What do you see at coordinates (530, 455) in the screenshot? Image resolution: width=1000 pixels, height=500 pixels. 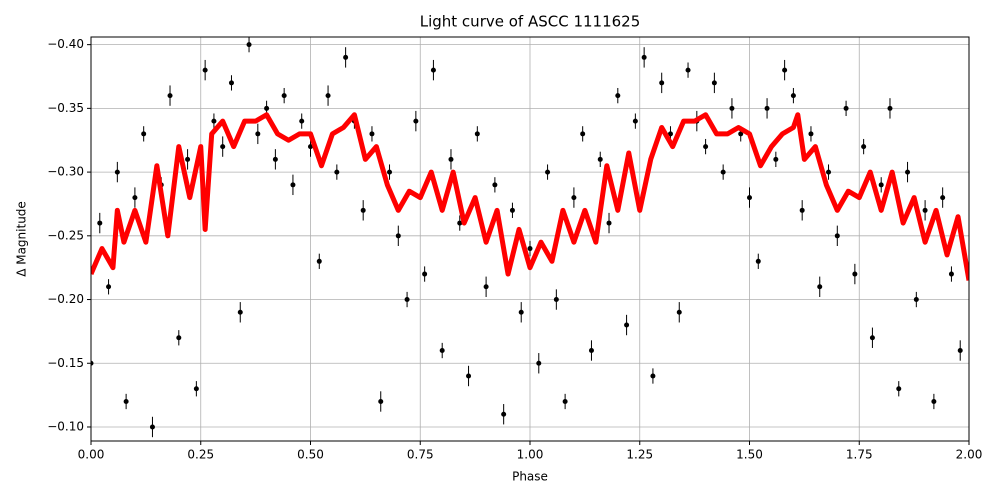 I see `x-tick-label: 1.00` at bounding box center [530, 455].